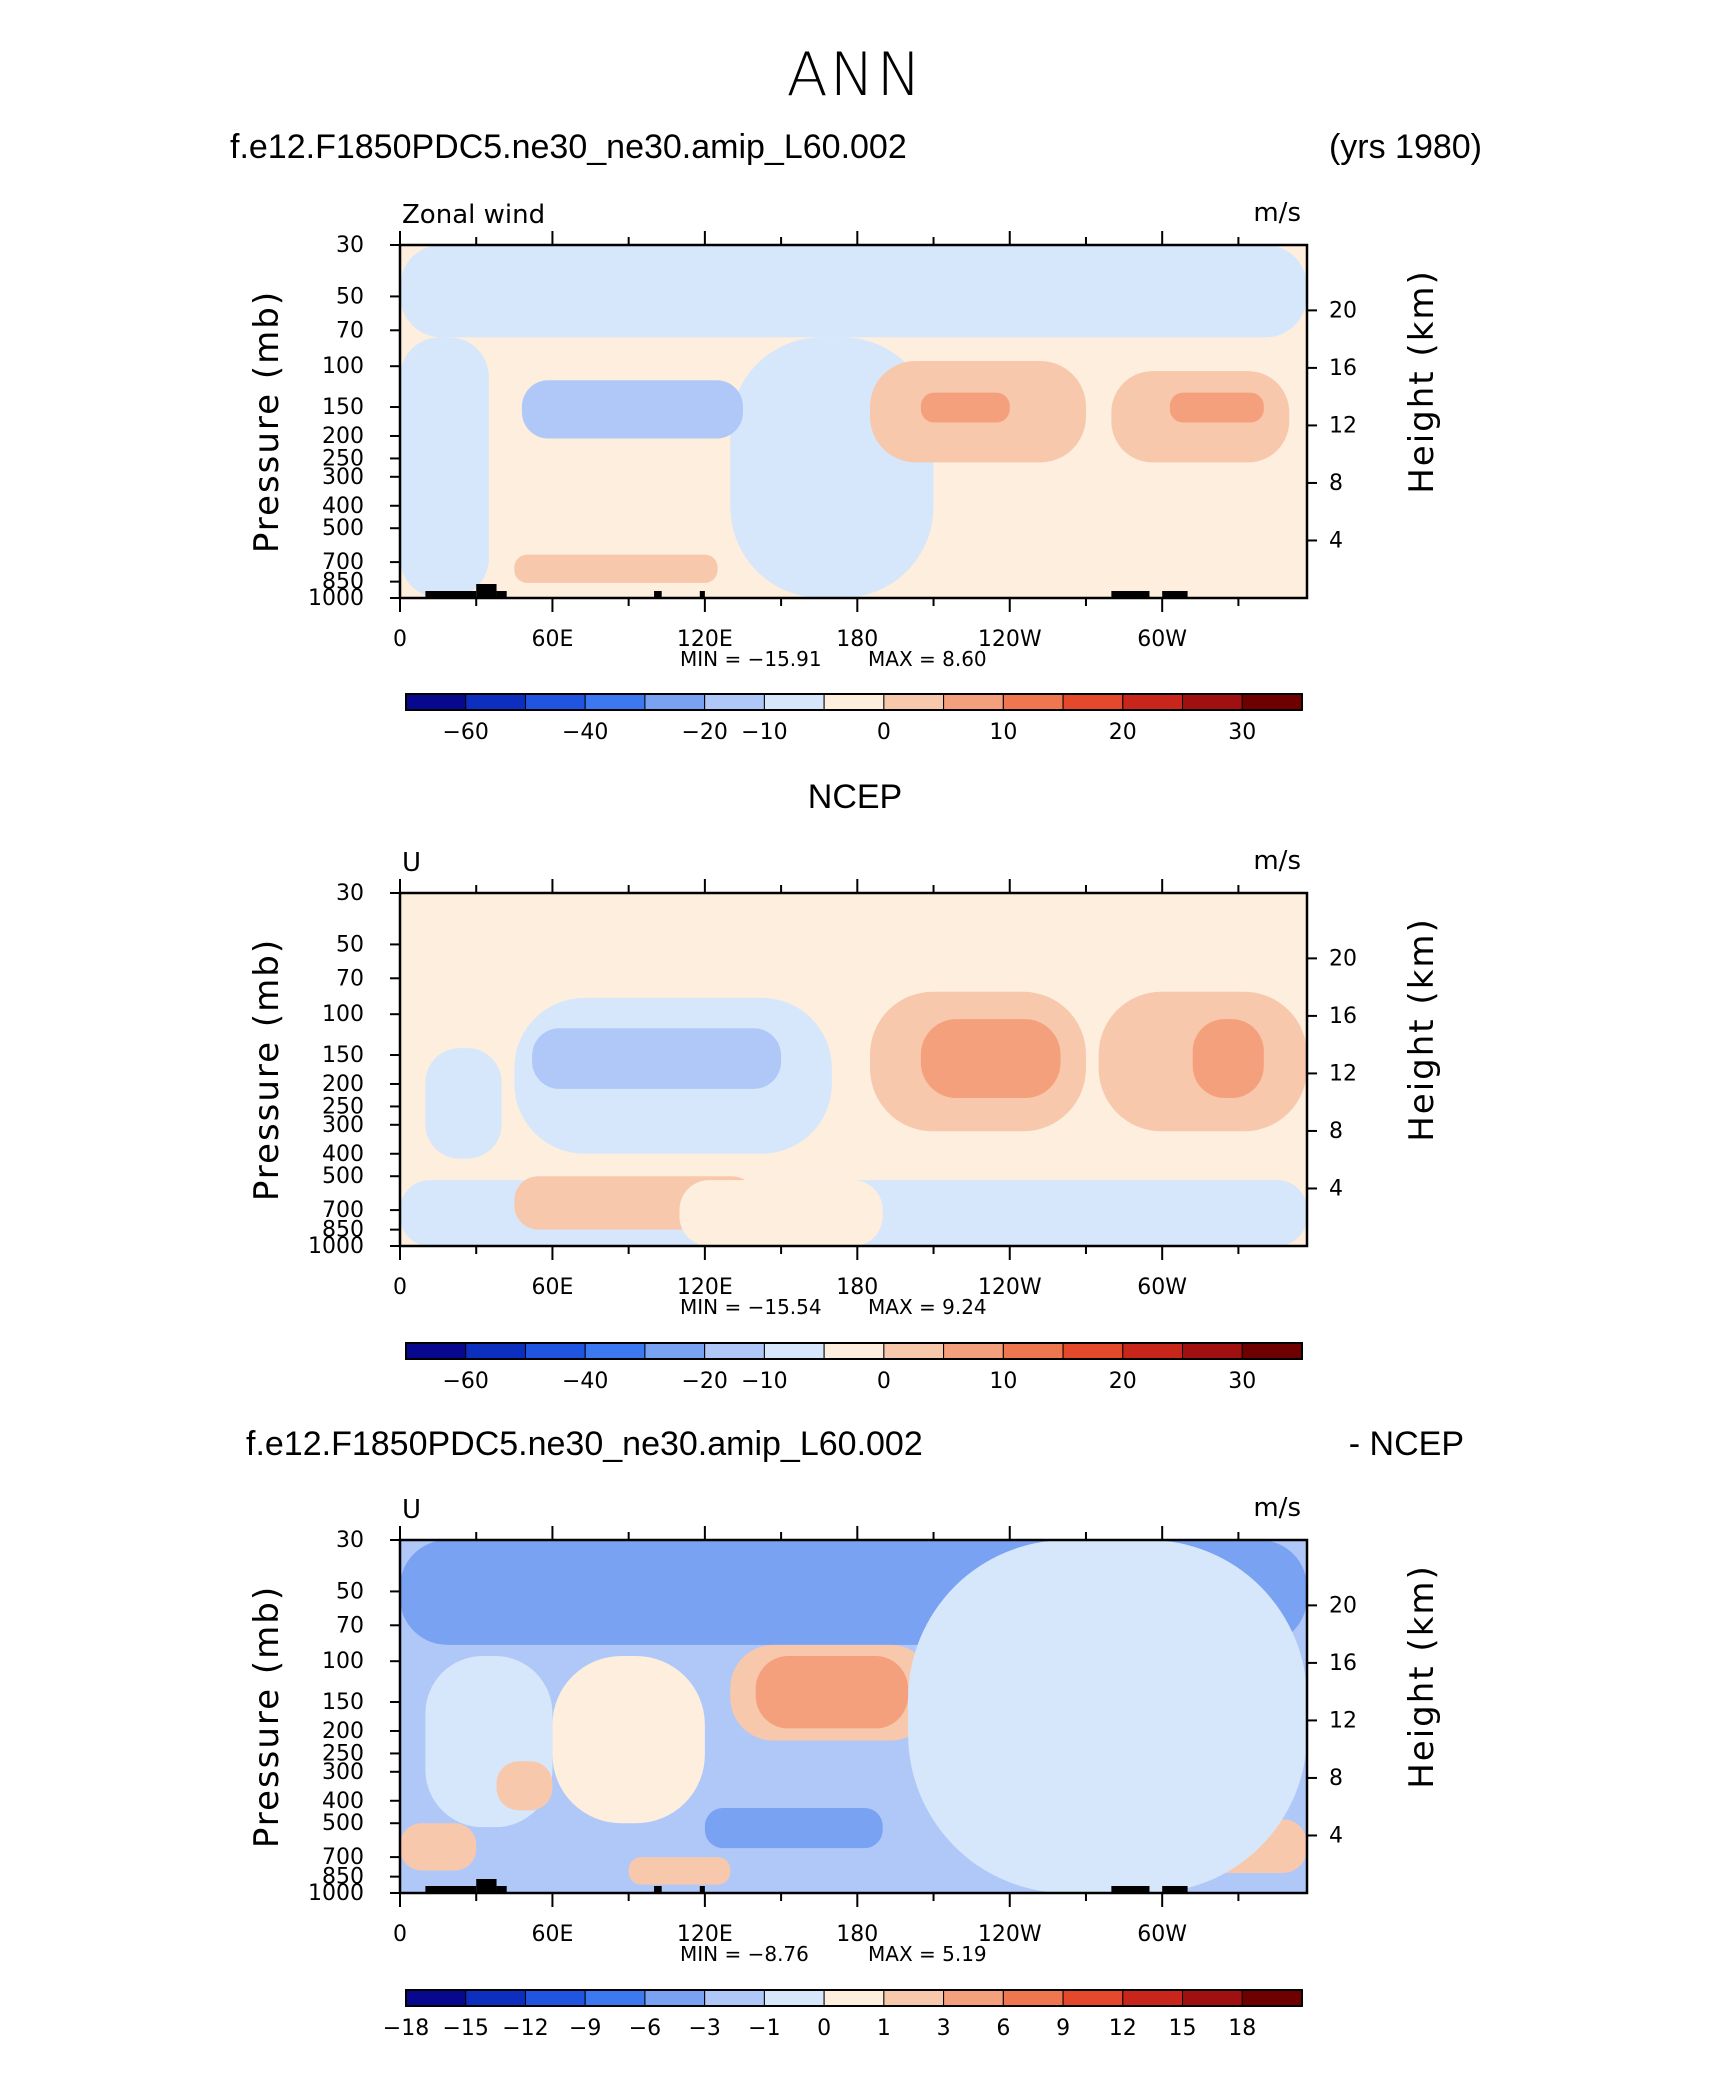 The height and width of the screenshot is (2074, 1710). What do you see at coordinates (751, 1307) in the screenshot?
I see `min-label: MIN = −15.54` at bounding box center [751, 1307].